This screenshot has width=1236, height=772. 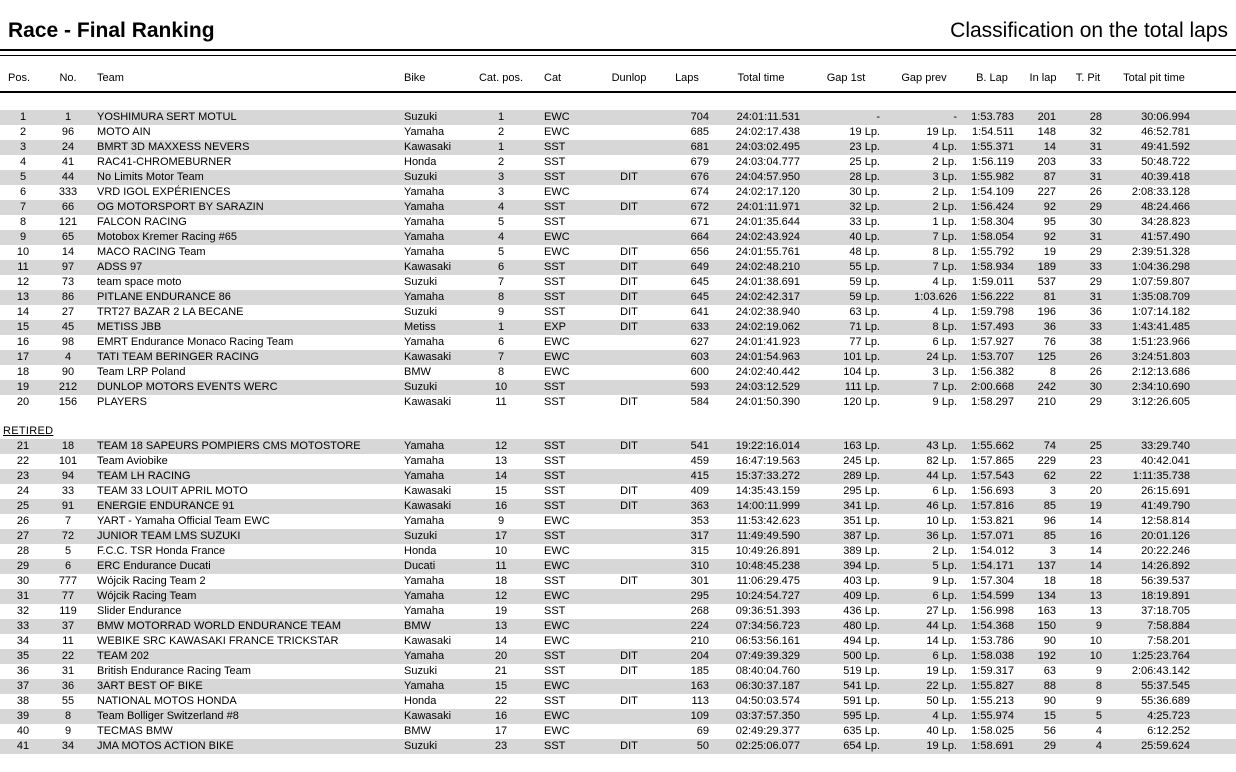 I want to click on cell-catpos: 2, so click(x=501, y=162).